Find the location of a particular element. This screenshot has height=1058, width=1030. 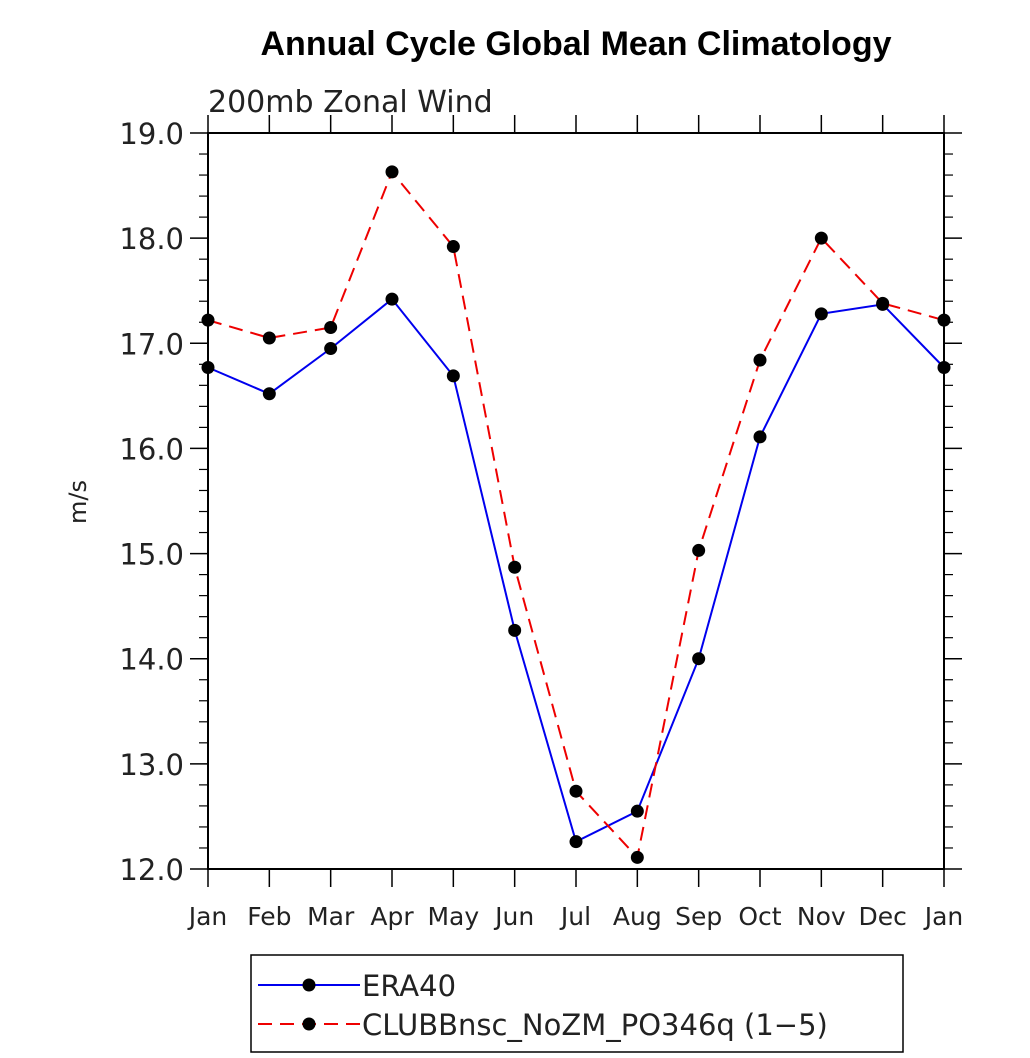

y-tick-label: 16.0 is located at coordinates (151, 449).